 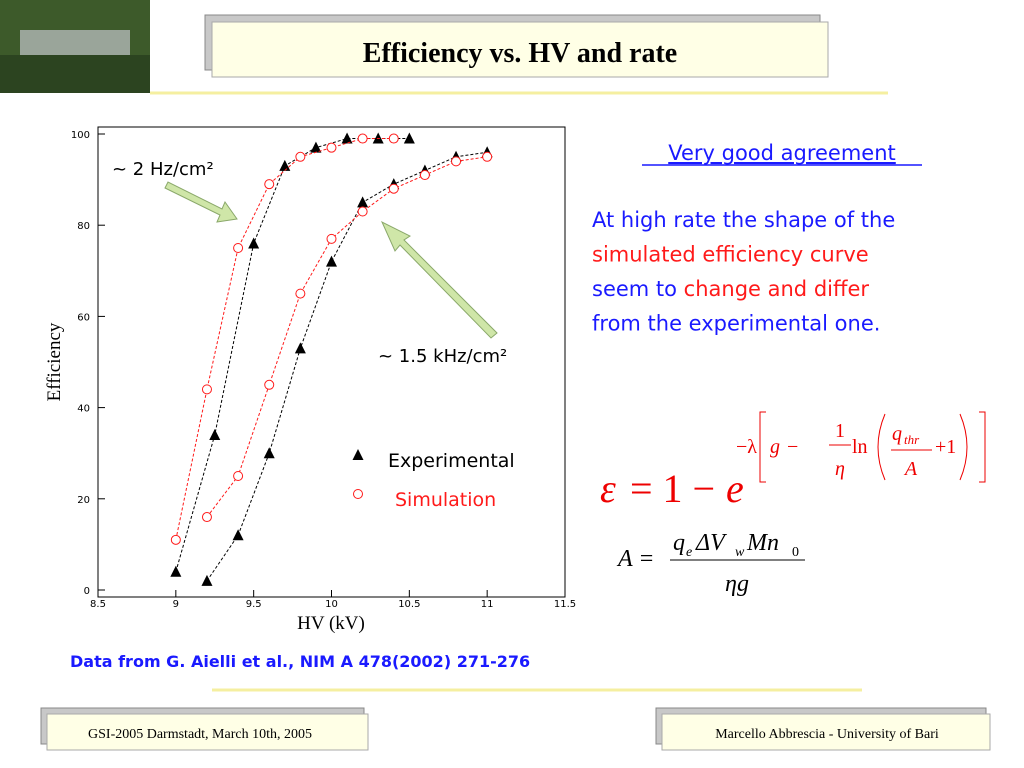 I want to click on body-line: seem to change and differ, so click(x=730, y=289).